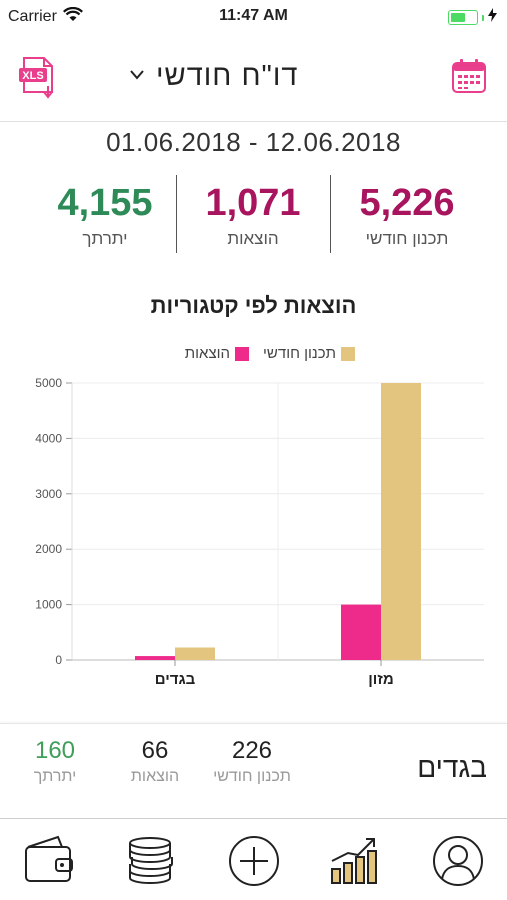 Image resolution: width=507 pixels, height=900 pixels. What do you see at coordinates (48, 438) in the screenshot?
I see `y-tick-label: 4000` at bounding box center [48, 438].